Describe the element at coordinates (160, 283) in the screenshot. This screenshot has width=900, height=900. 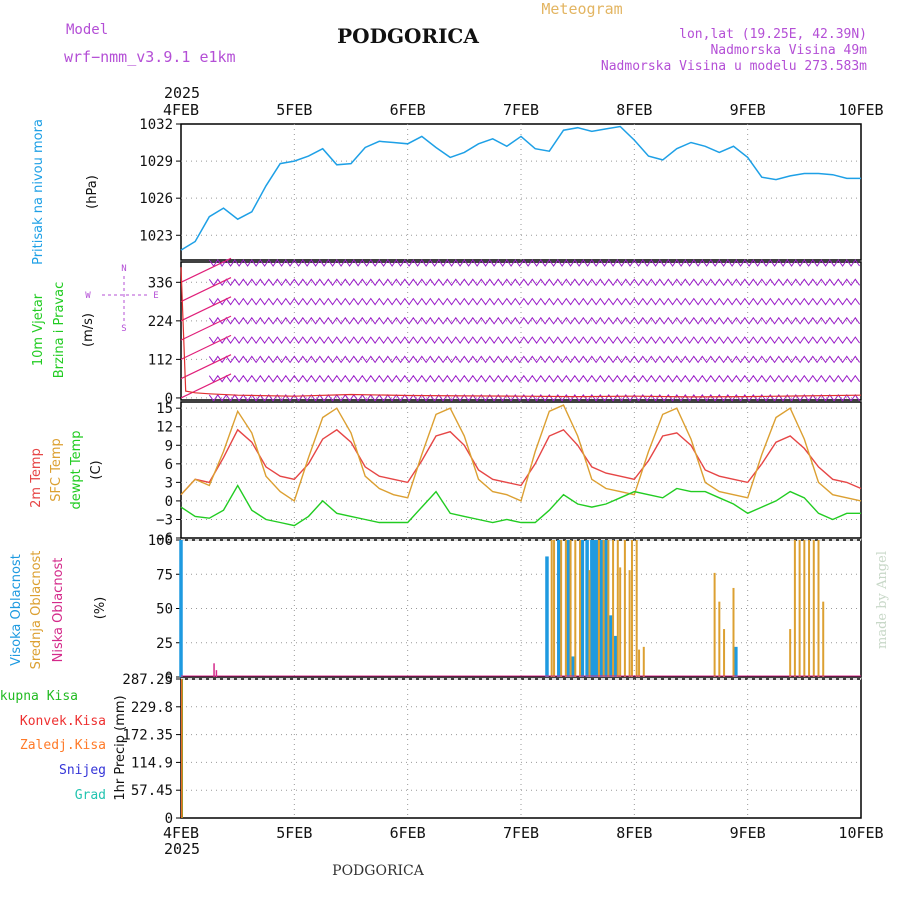
I see `y-tick-label: 336` at that location.